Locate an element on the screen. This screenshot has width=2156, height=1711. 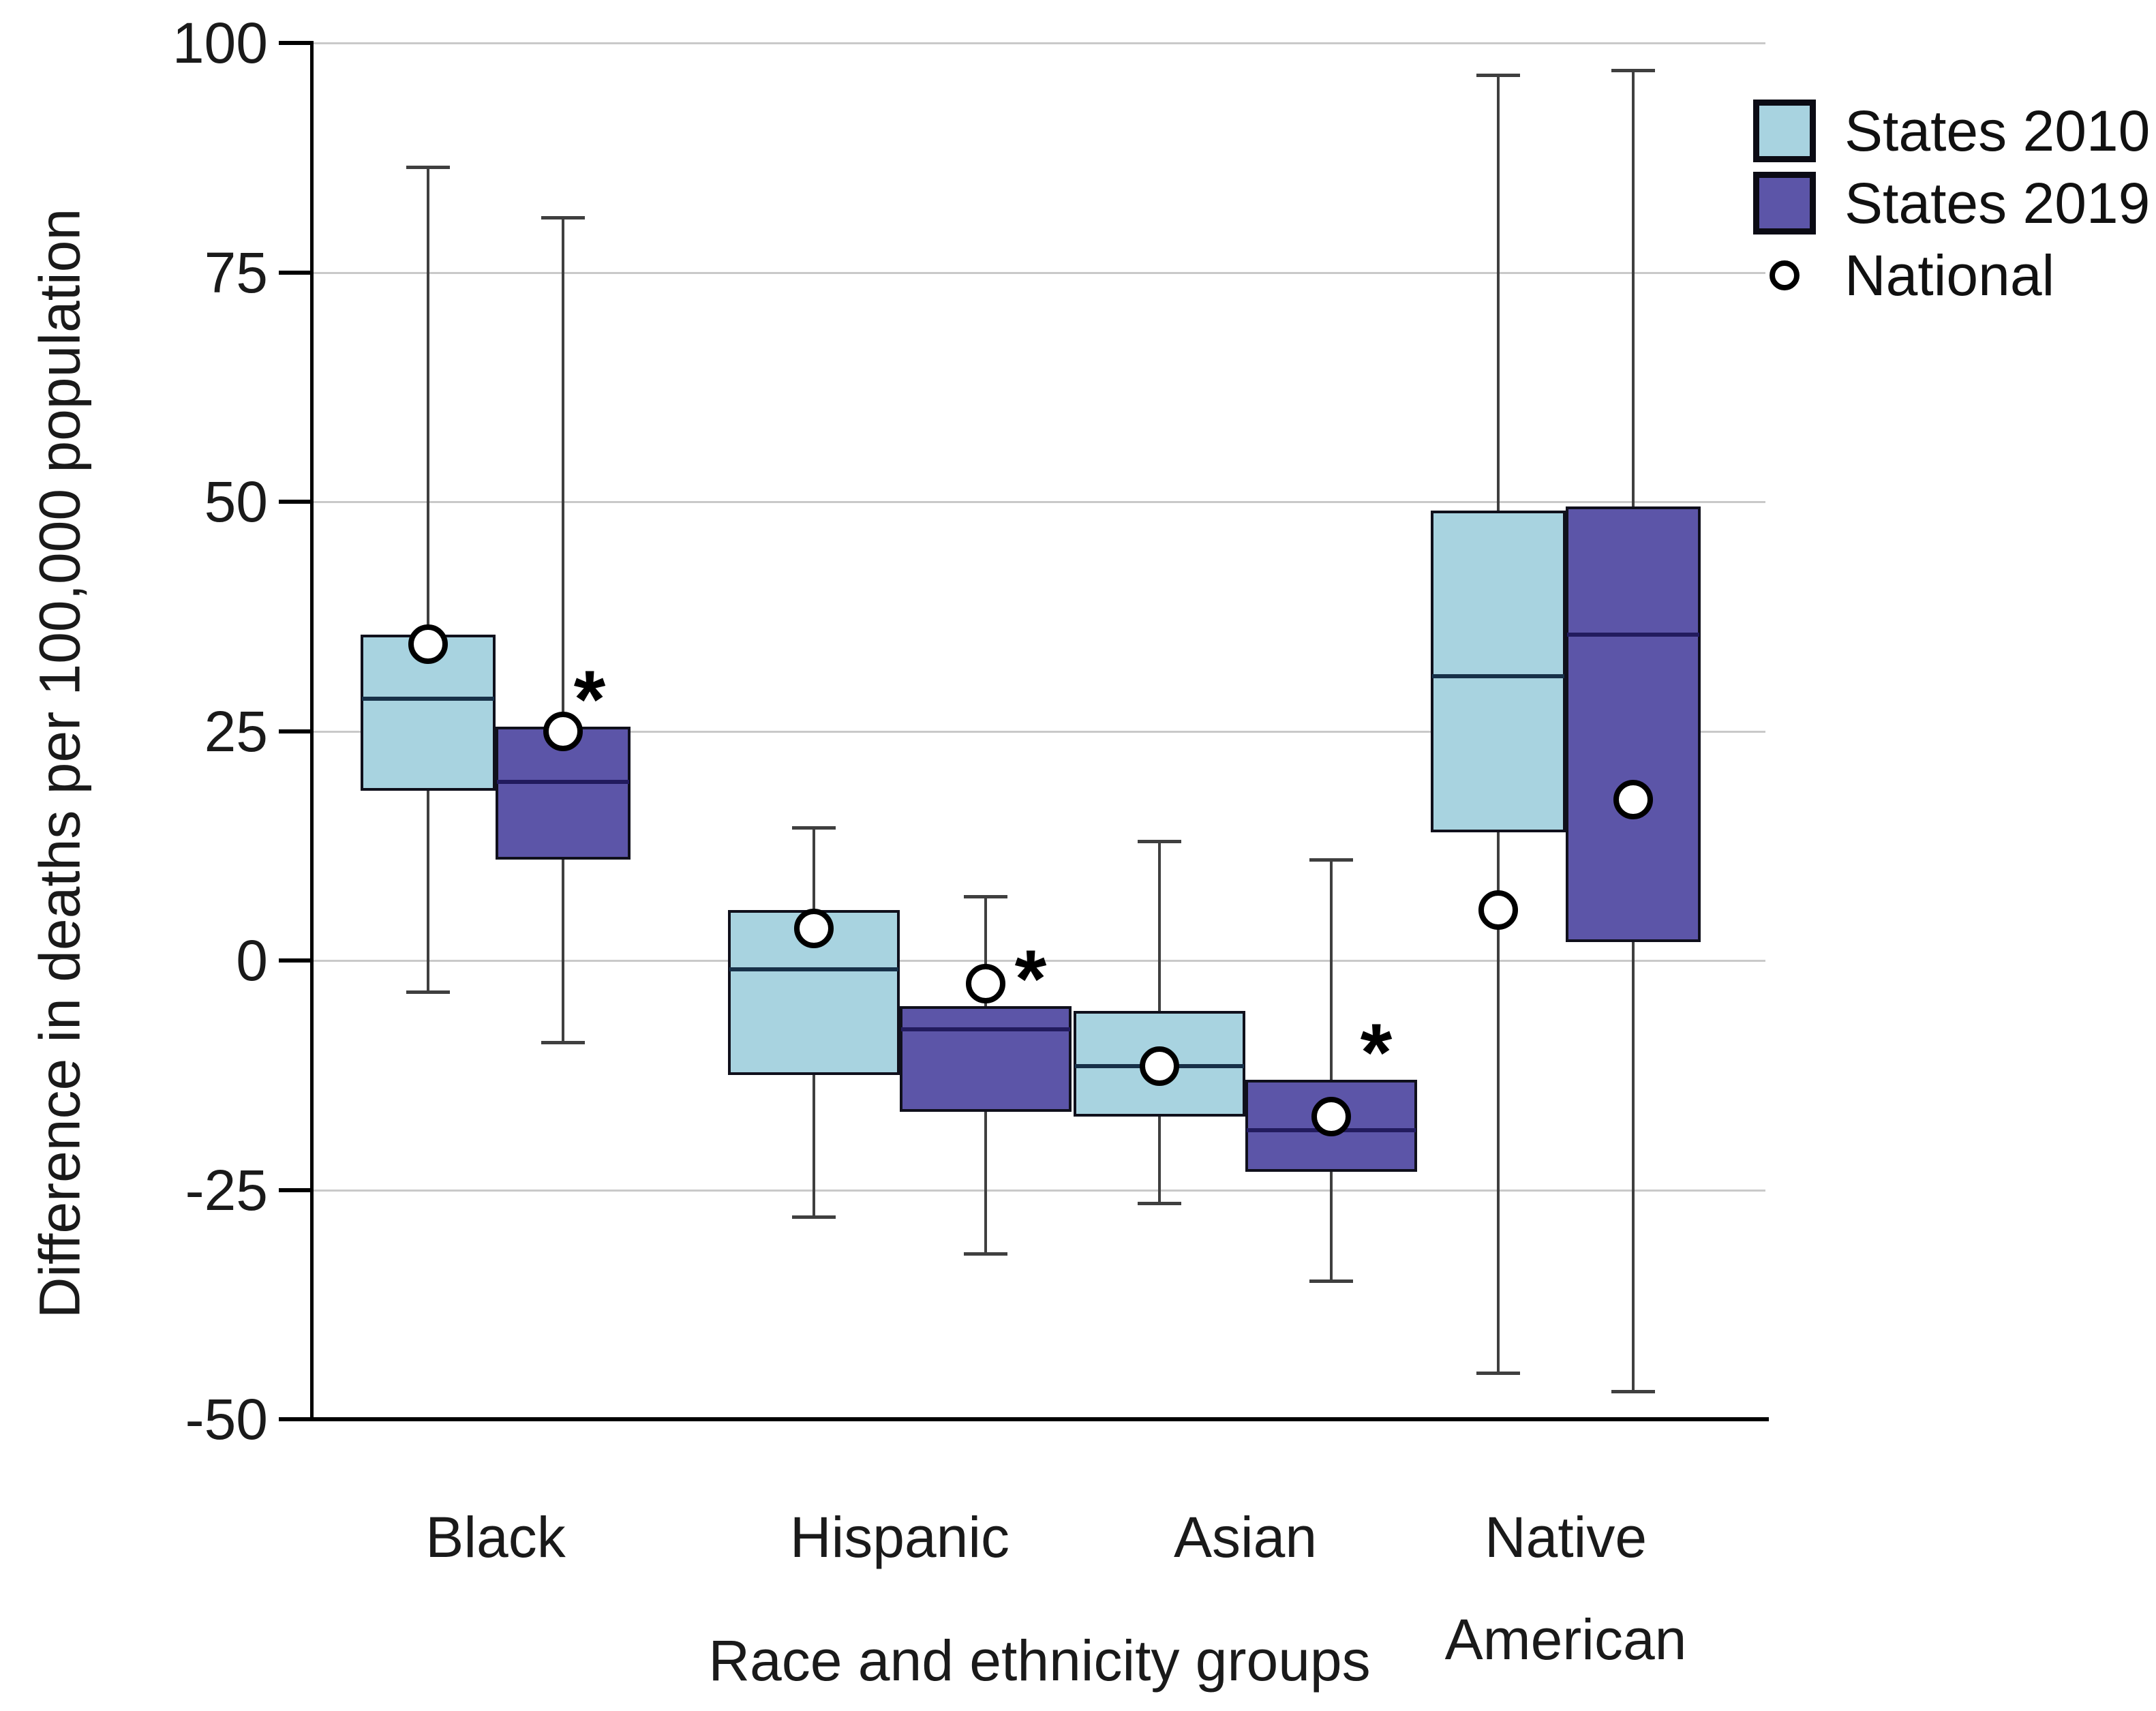
x-category-label: Native American is located at coordinates (1565, 1588).